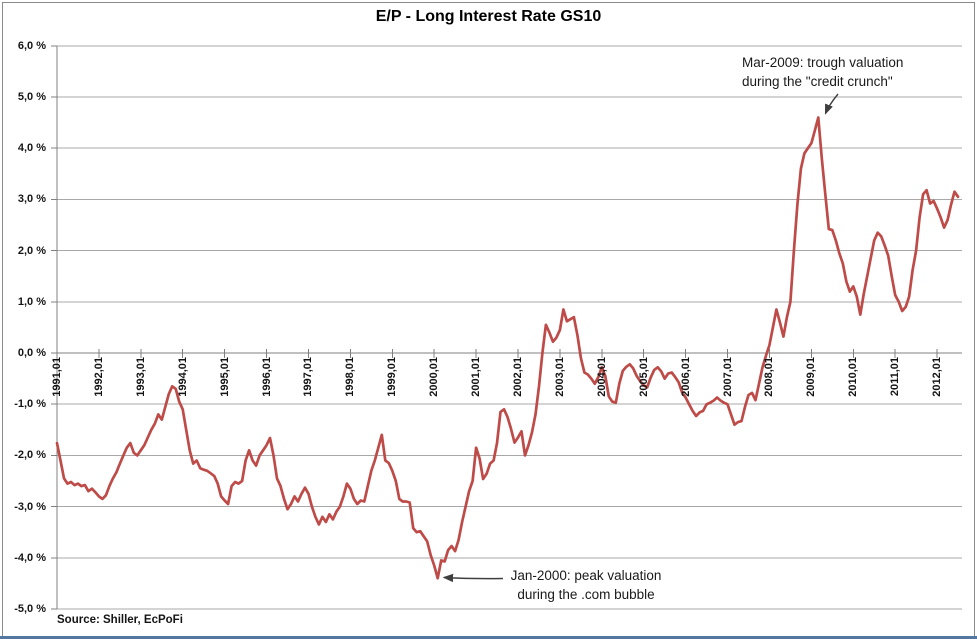 This screenshot has width=977, height=639. Describe the element at coordinates (30, 404) in the screenshot. I see `y-axis-label: -1,0 %` at that location.